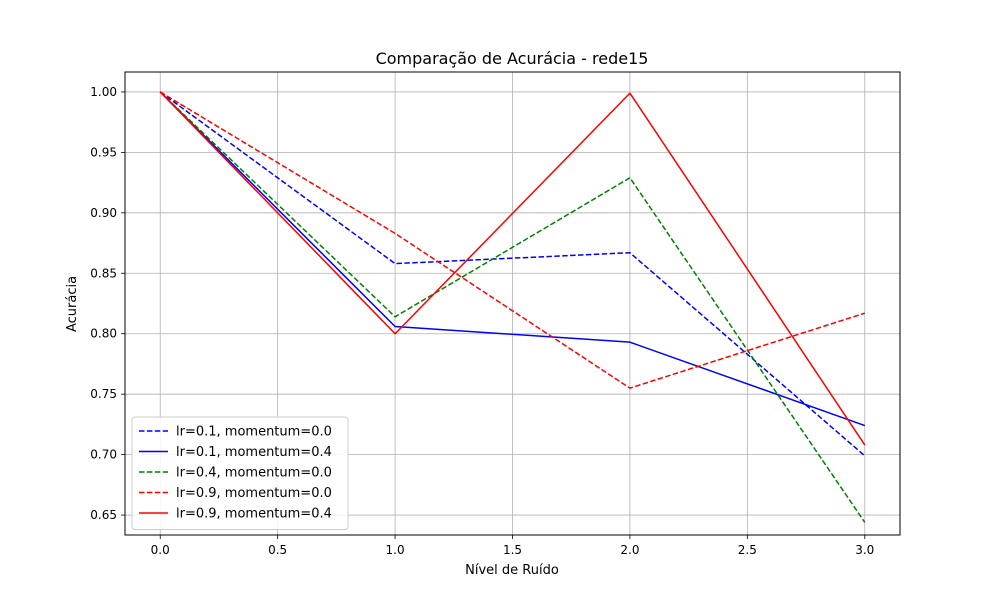  Describe the element at coordinates (103, 273) in the screenshot. I see `y-tick-label: 0.85` at that location.